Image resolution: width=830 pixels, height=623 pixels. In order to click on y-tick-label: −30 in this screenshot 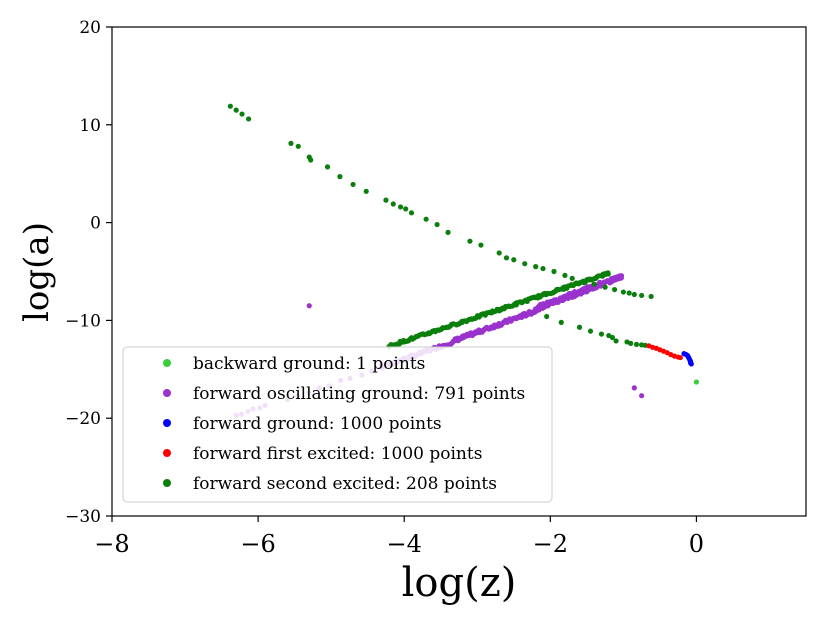, I will do `click(83, 517)`.